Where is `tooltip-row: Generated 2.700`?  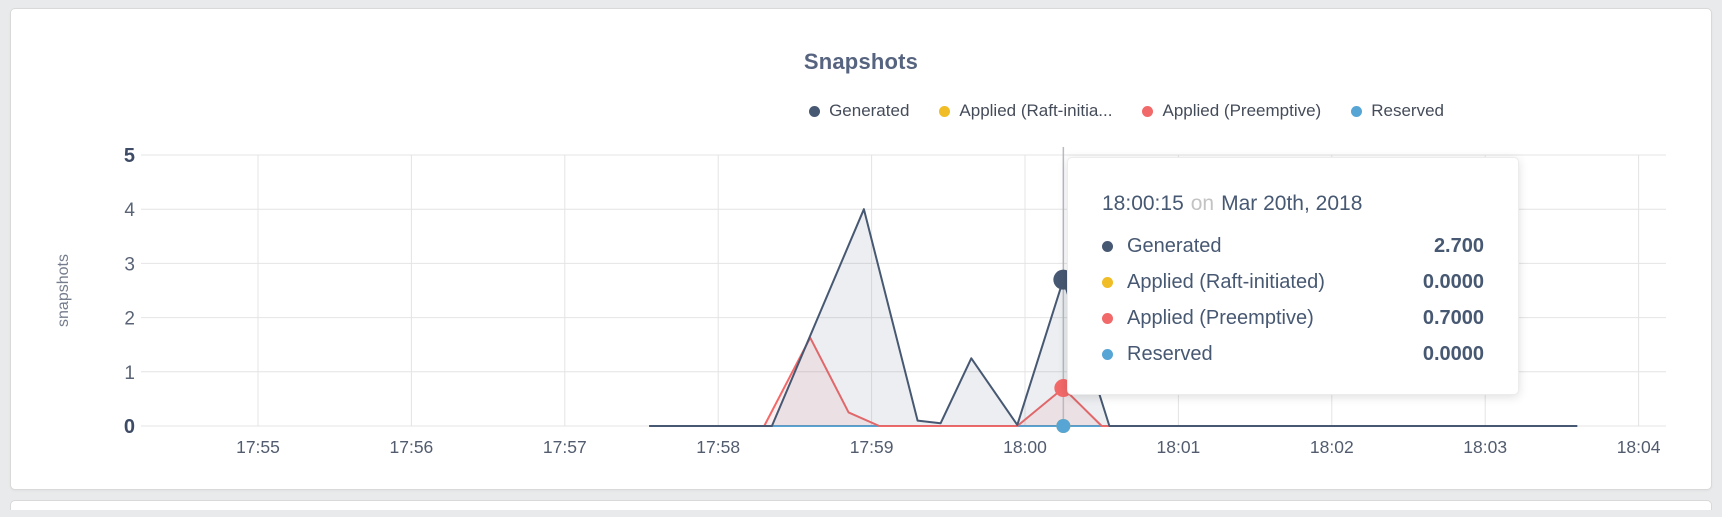 tooltip-row: Generated 2.700 is located at coordinates (1293, 246).